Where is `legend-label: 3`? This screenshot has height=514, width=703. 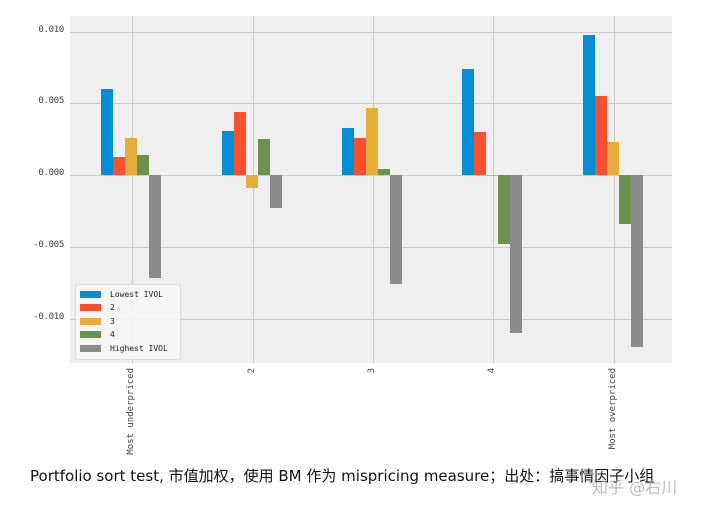
legend-label: 3 is located at coordinates (112, 321).